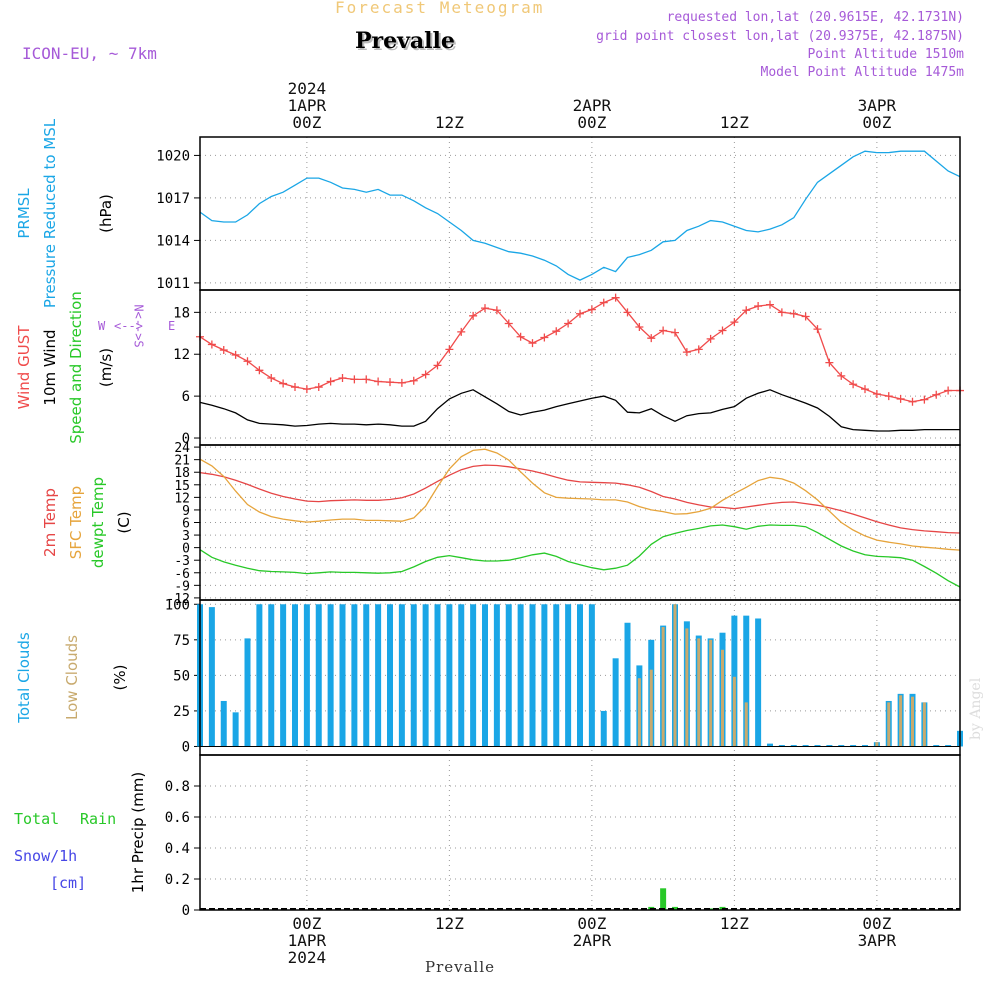  I want to click on y-tick-label: -3, so click(182, 561).